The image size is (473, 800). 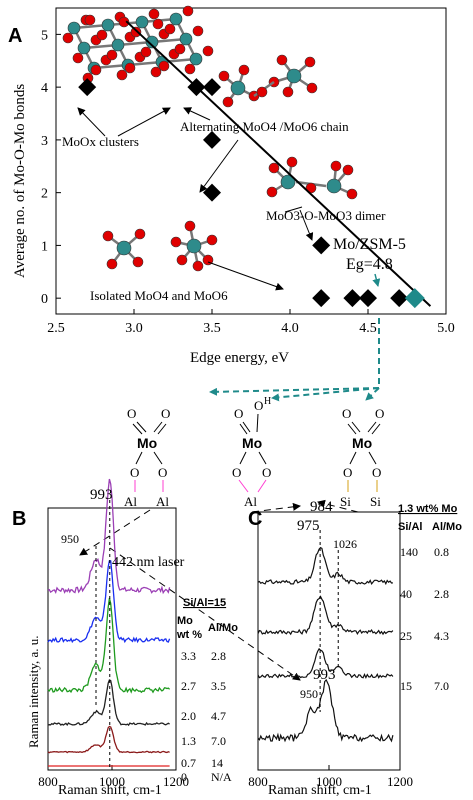 What do you see at coordinates (100, 141) in the screenshot?
I see `annotation-clusters: MoOx clusters` at bounding box center [100, 141].